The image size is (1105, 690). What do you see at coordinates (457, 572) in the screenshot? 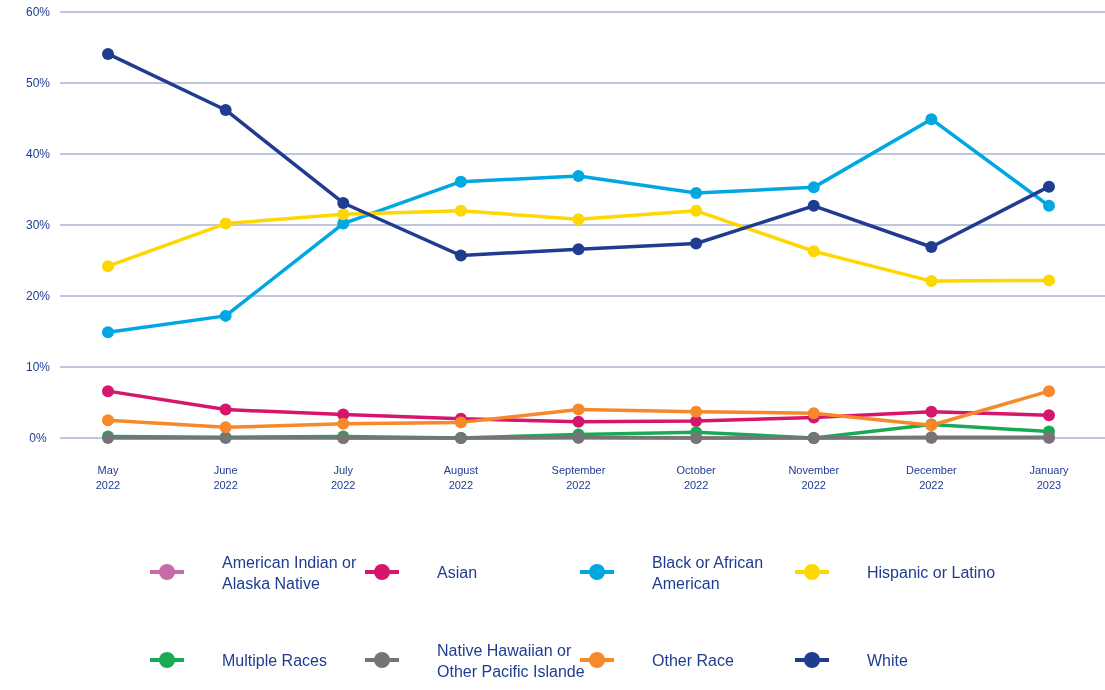
I see `legend-label: Asian` at bounding box center [457, 572].